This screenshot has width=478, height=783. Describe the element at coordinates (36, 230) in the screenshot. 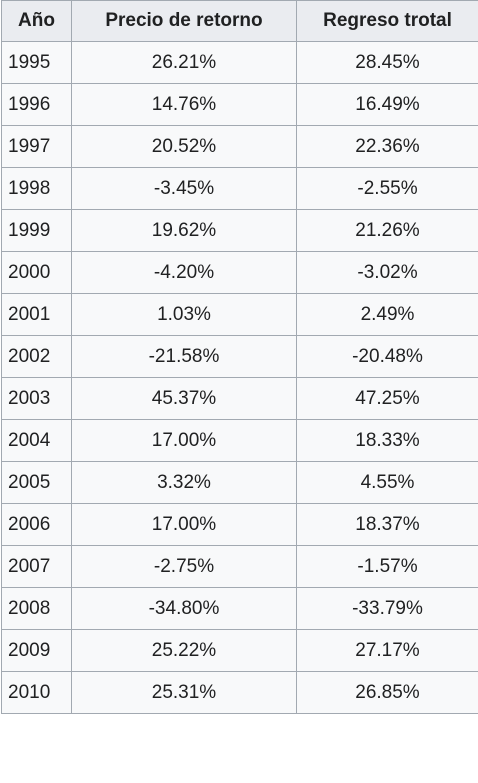

I see `cell-year: 1999` at that location.